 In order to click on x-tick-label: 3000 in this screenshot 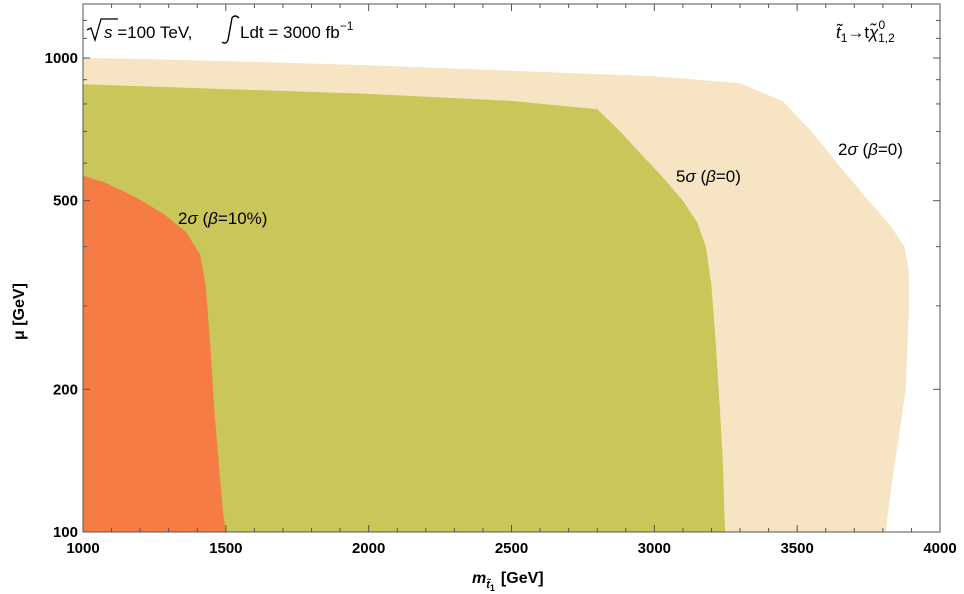, I will do `click(654, 548)`.